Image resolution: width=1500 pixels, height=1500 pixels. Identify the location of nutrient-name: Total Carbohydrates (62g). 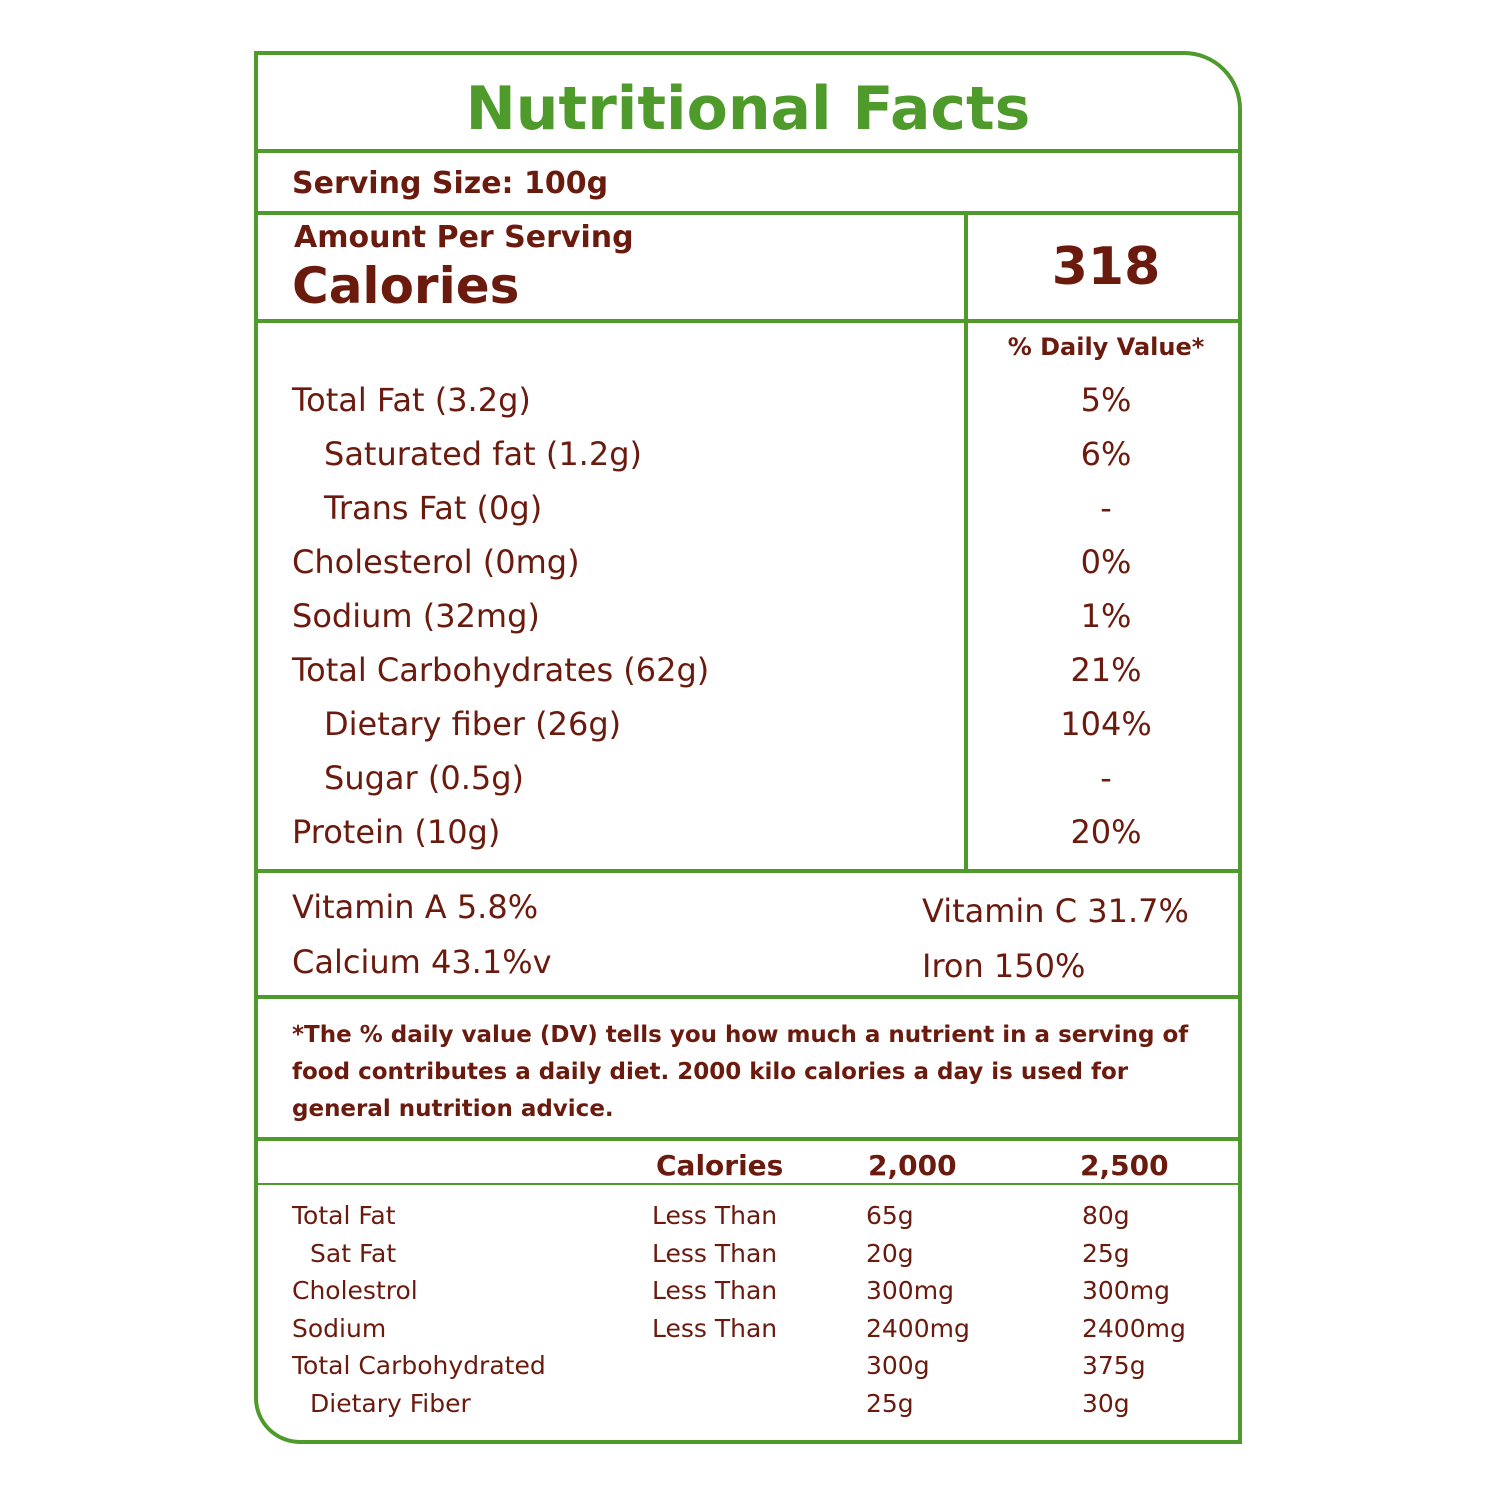
(501, 670).